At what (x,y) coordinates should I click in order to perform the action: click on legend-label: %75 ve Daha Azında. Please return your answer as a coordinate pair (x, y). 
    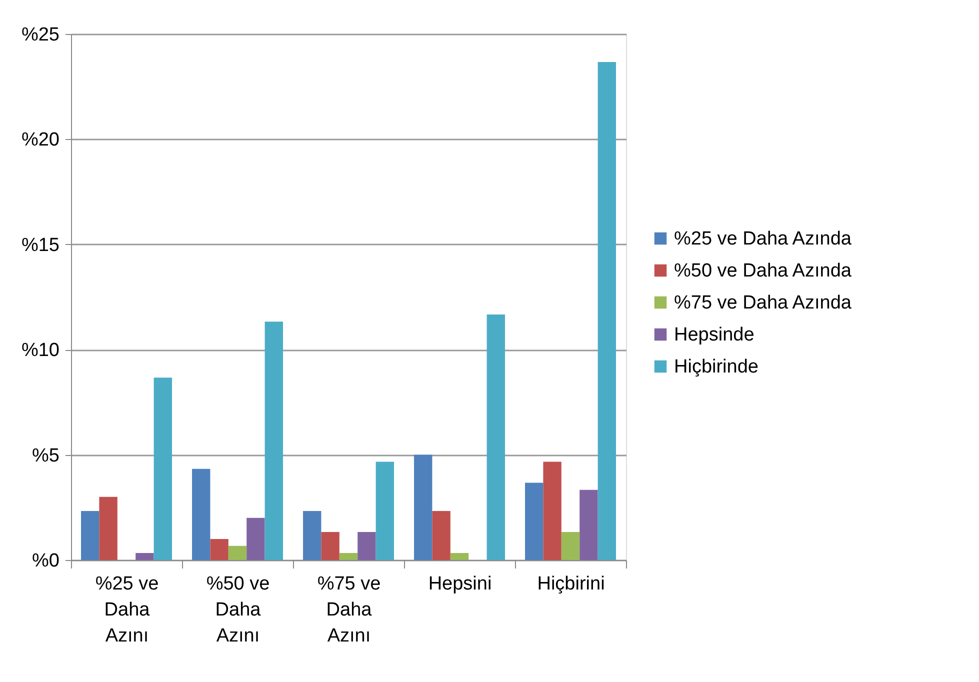
    Looking at the image, I should click on (763, 303).